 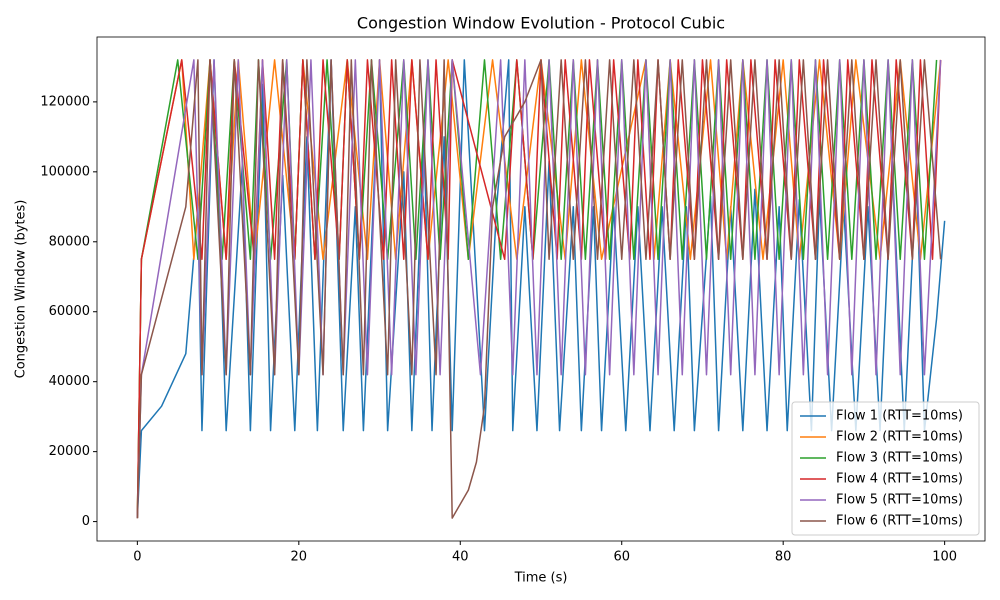 What do you see at coordinates (541, 578) in the screenshot?
I see `x-axis-label: Time (s)` at bounding box center [541, 578].